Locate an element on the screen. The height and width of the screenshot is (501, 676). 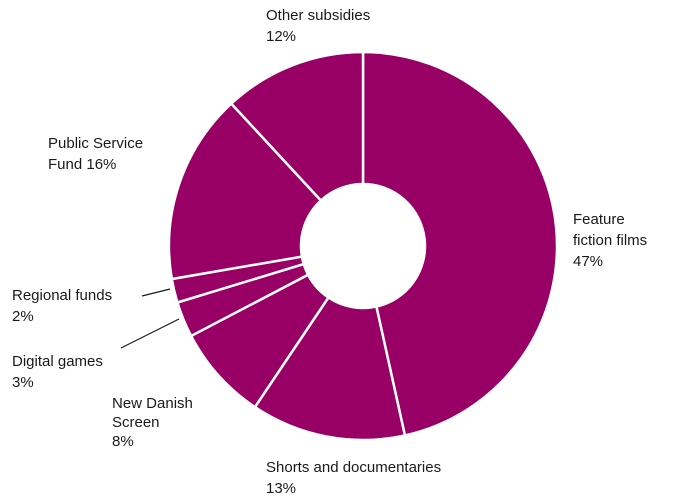
label-line: Feature is located at coordinates (599, 219).